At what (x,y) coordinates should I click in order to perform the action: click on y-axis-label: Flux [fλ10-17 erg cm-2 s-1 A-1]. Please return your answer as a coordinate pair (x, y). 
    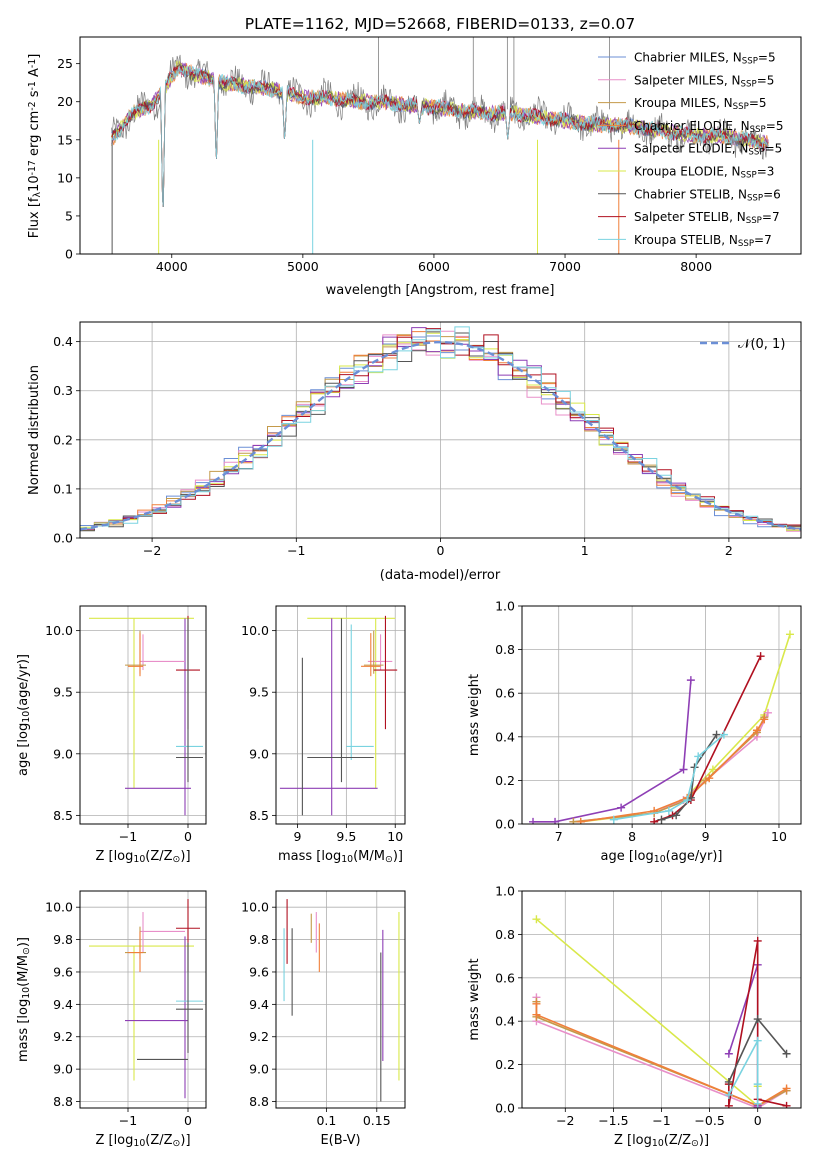
    Looking at the image, I should click on (35, 146).